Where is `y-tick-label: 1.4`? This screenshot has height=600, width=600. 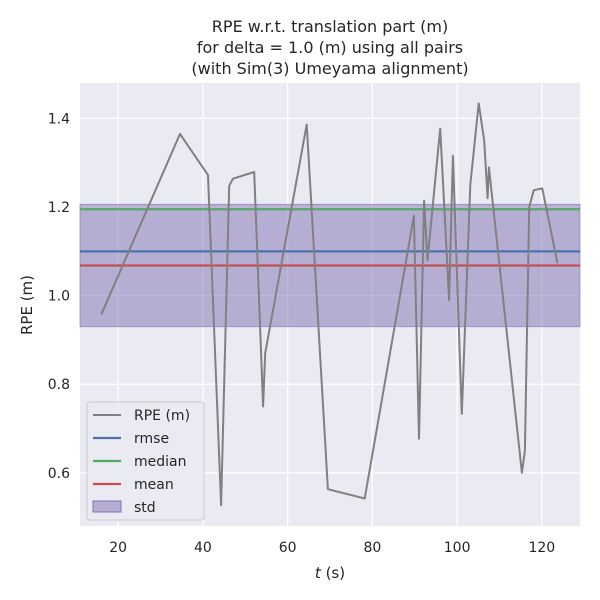 y-tick-label: 1.4 is located at coordinates (59, 119).